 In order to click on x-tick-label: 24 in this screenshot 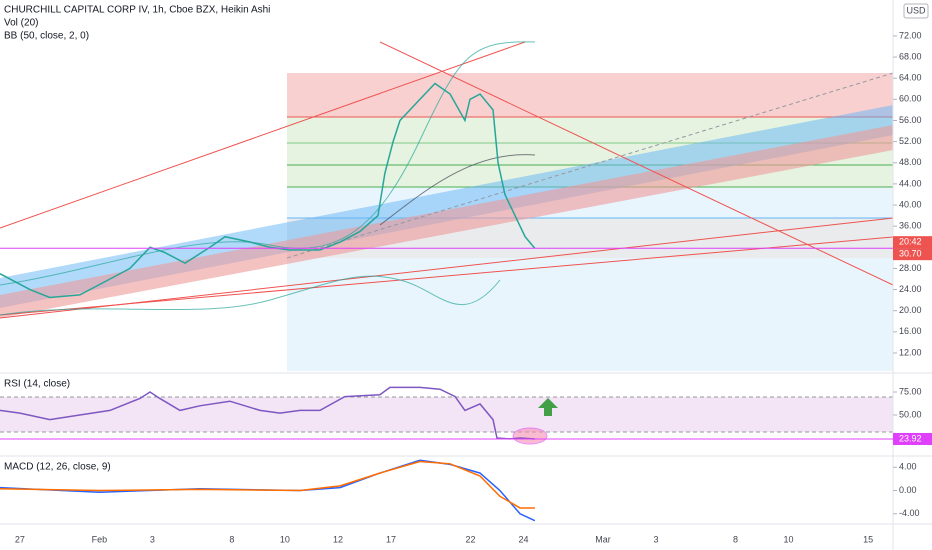, I will do `click(523, 539)`.